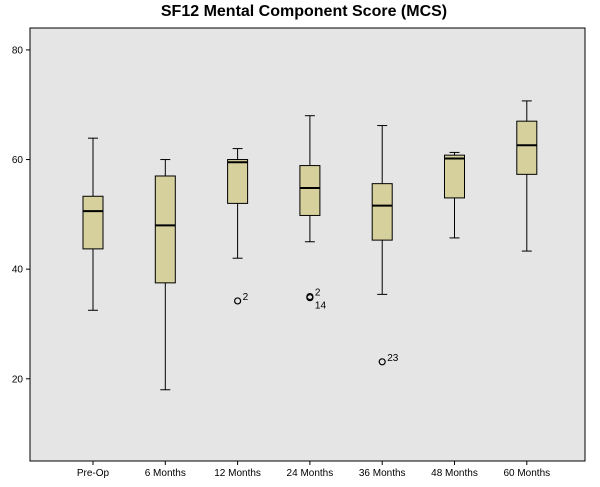 The image size is (600, 487). What do you see at coordinates (321, 306) in the screenshot?
I see `outlier-label: 14` at bounding box center [321, 306].